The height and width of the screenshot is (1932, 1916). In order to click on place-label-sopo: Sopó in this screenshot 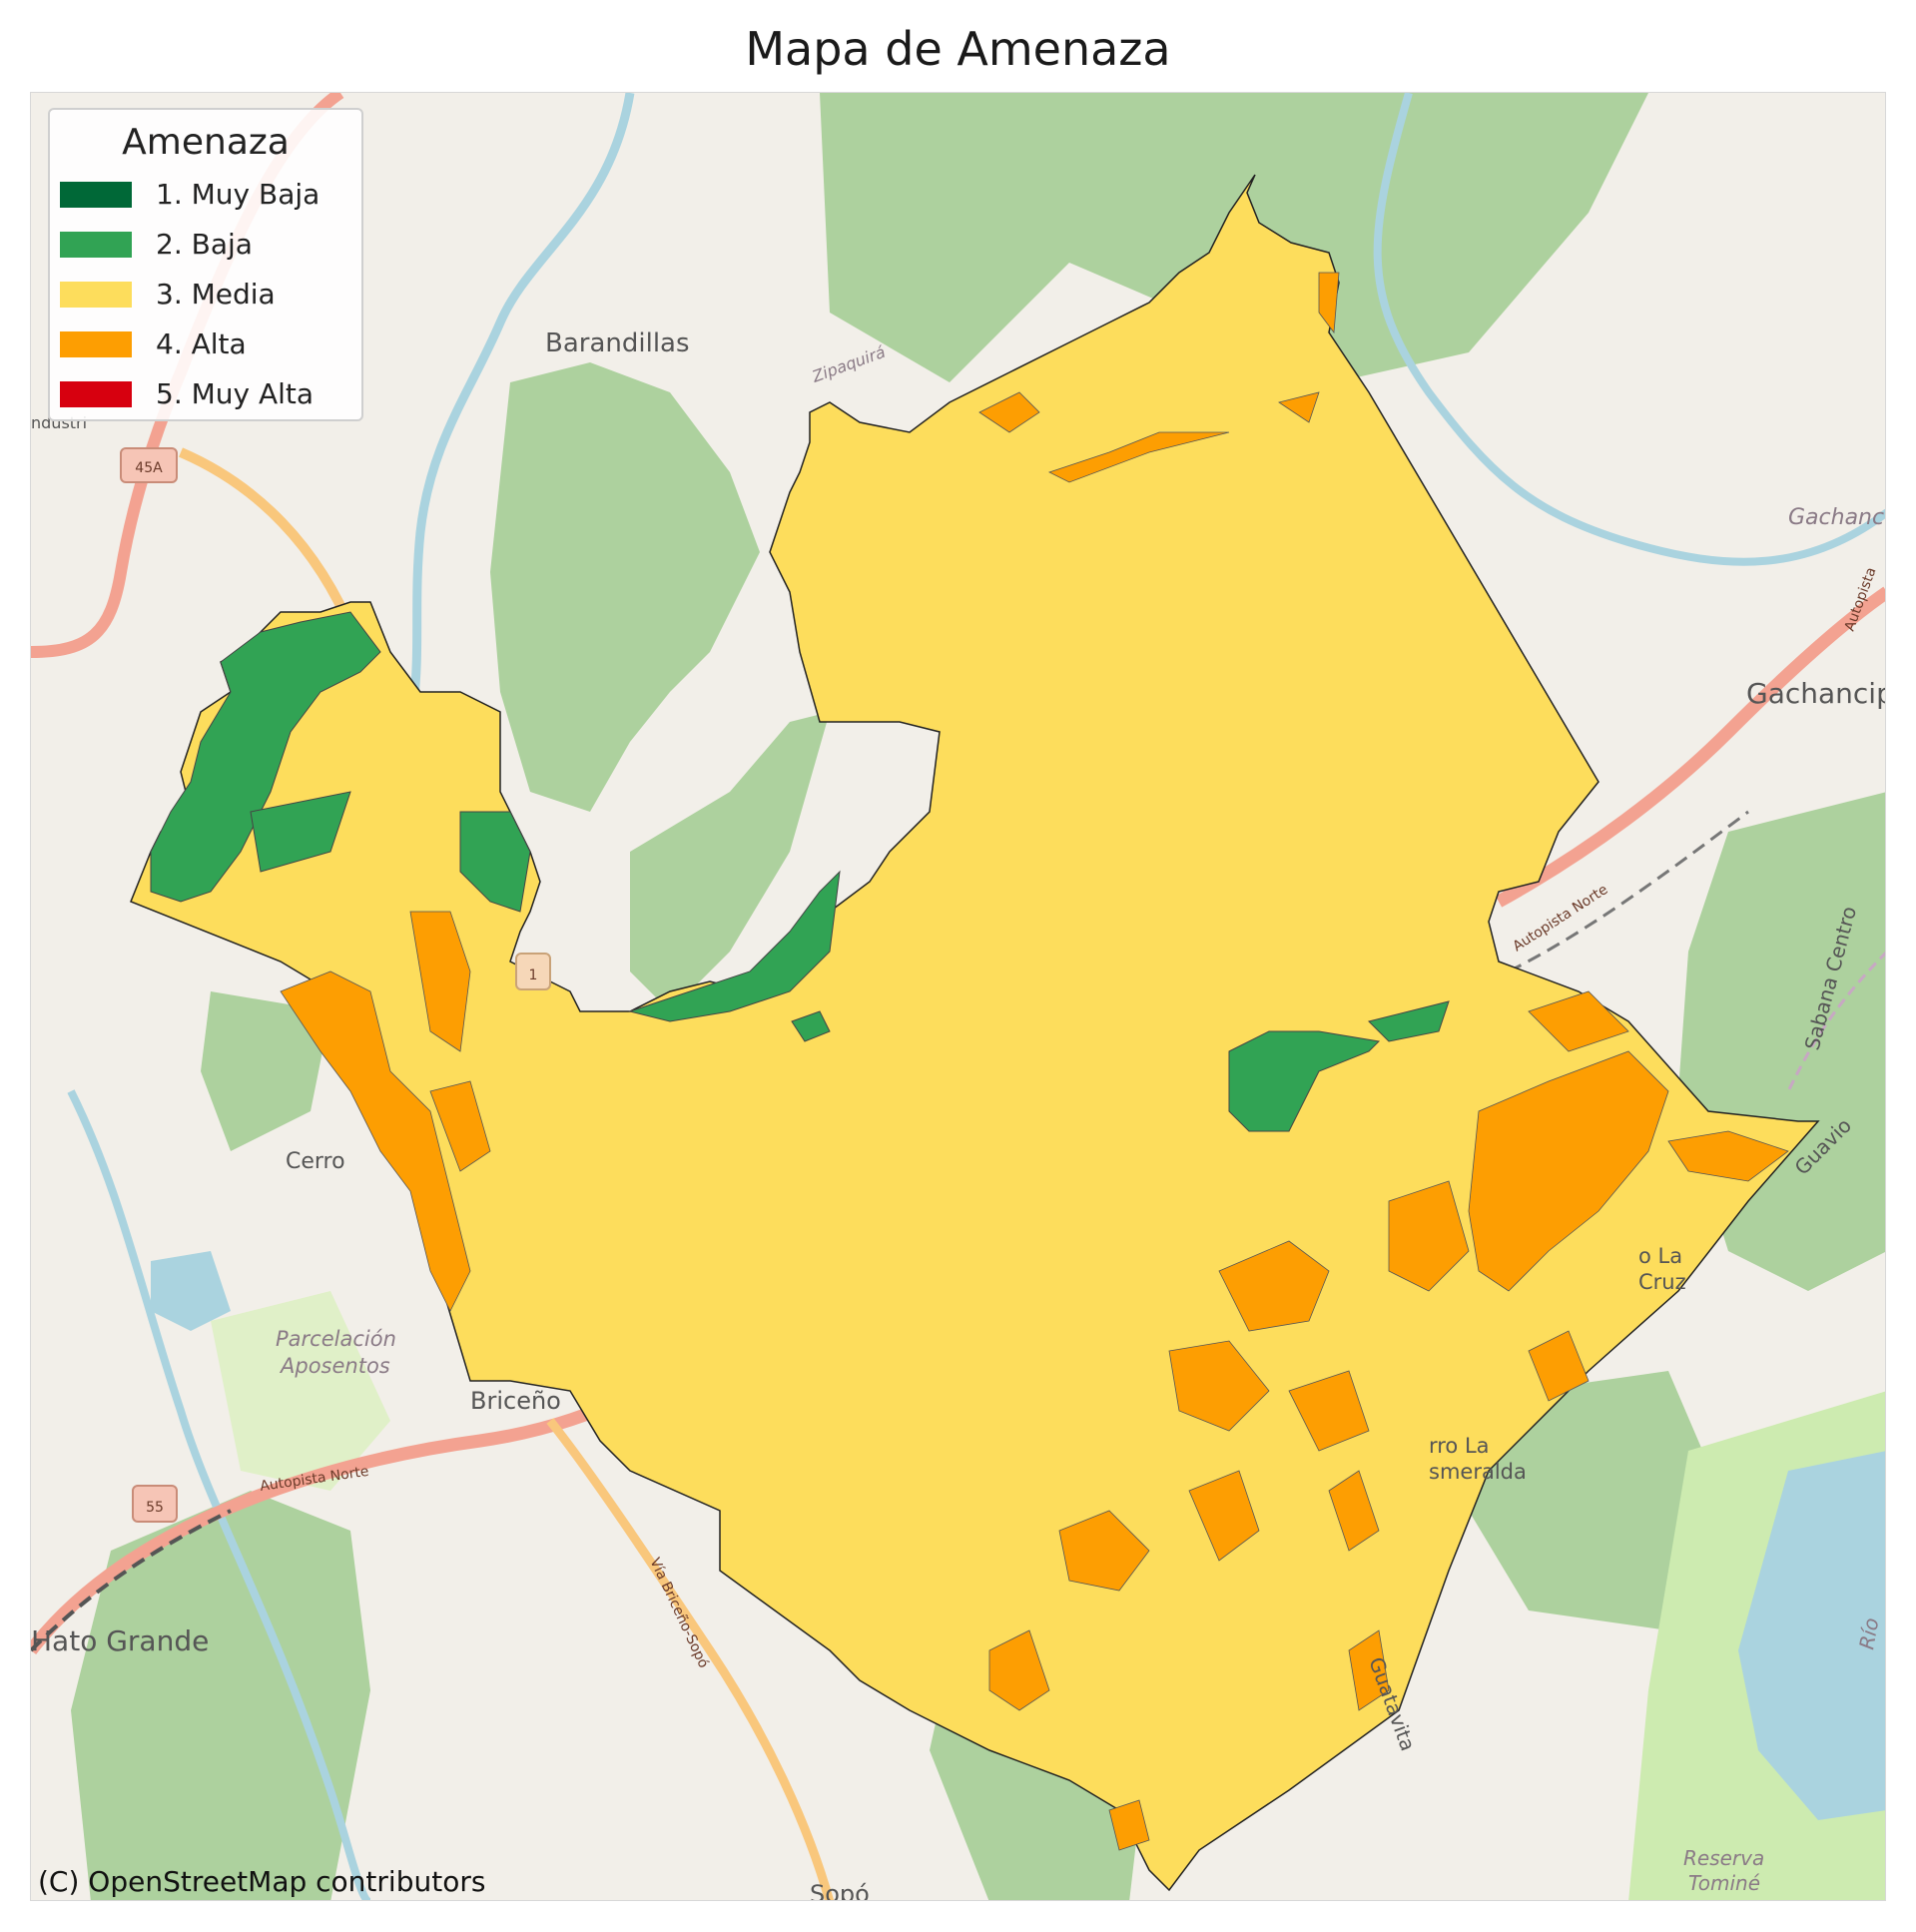, I will do `click(840, 1890)`.